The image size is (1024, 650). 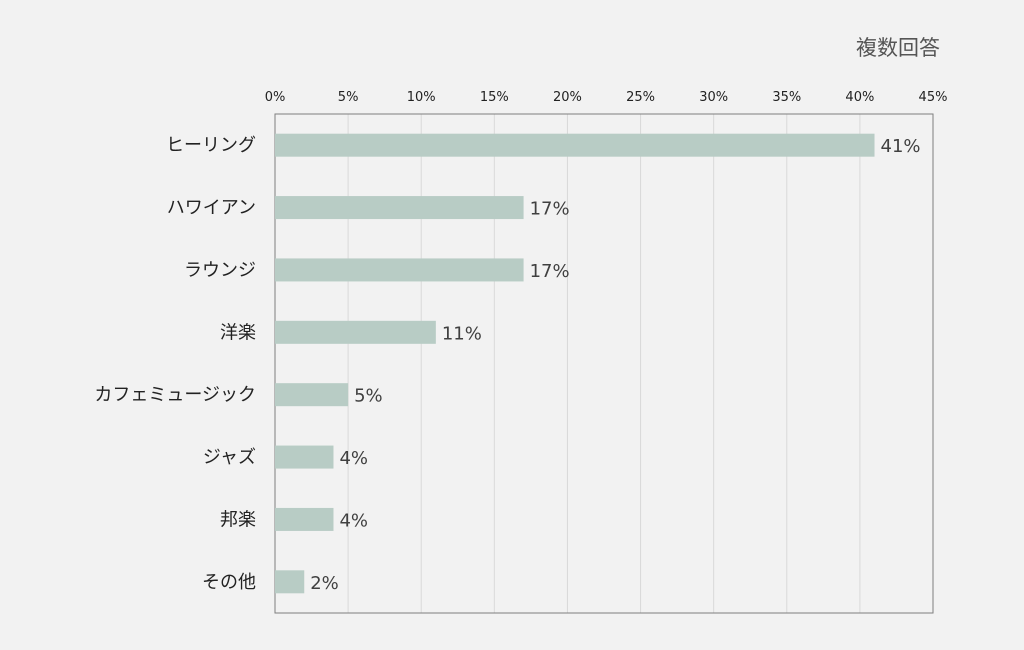 I want to click on x-tick-label: 25%, so click(x=640, y=97).